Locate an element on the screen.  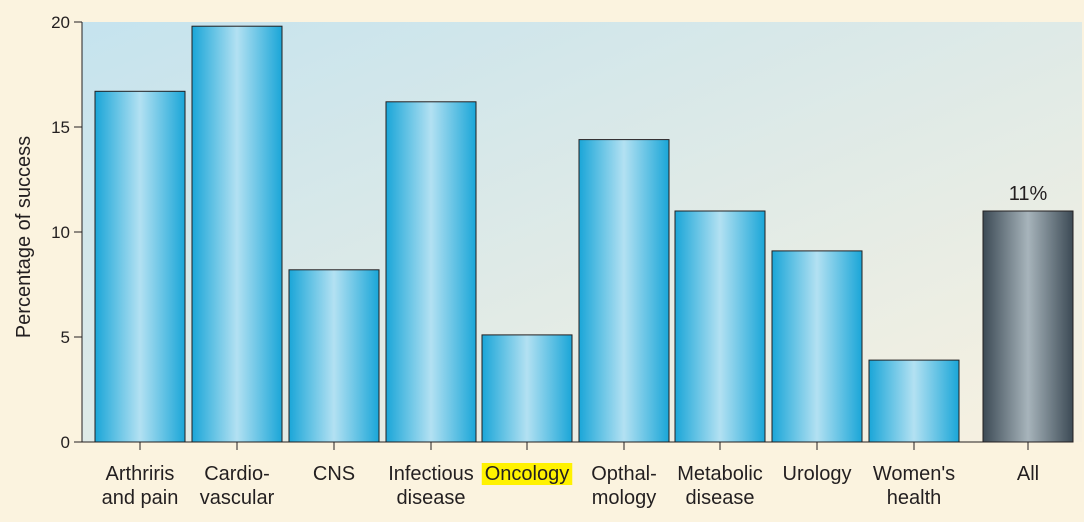
category-label: All is located at coordinates (1028, 474).